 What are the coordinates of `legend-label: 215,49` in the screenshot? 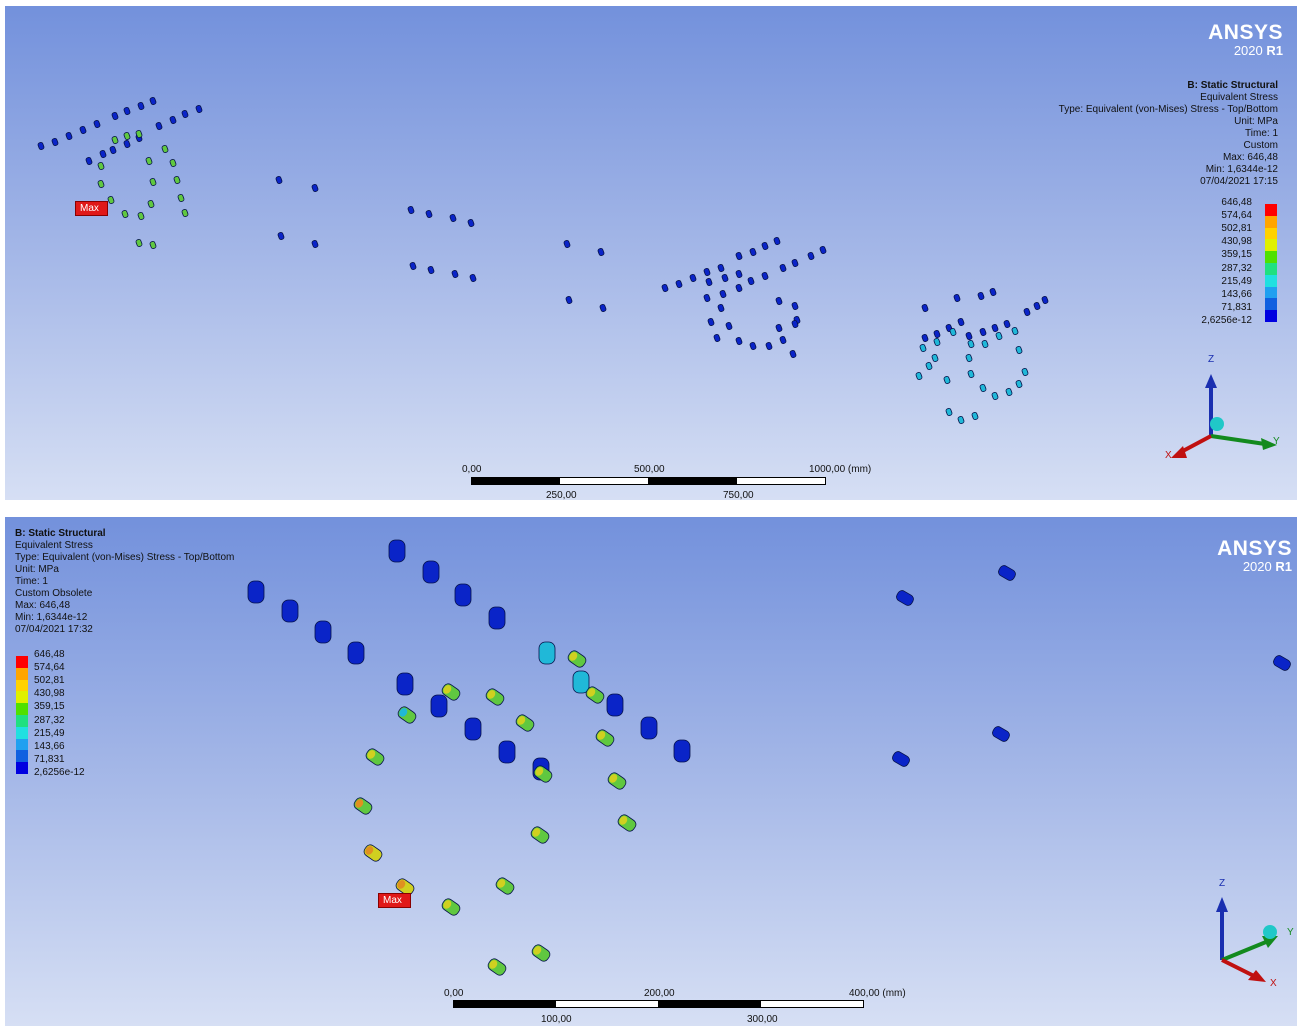 It's located at (1236, 281).